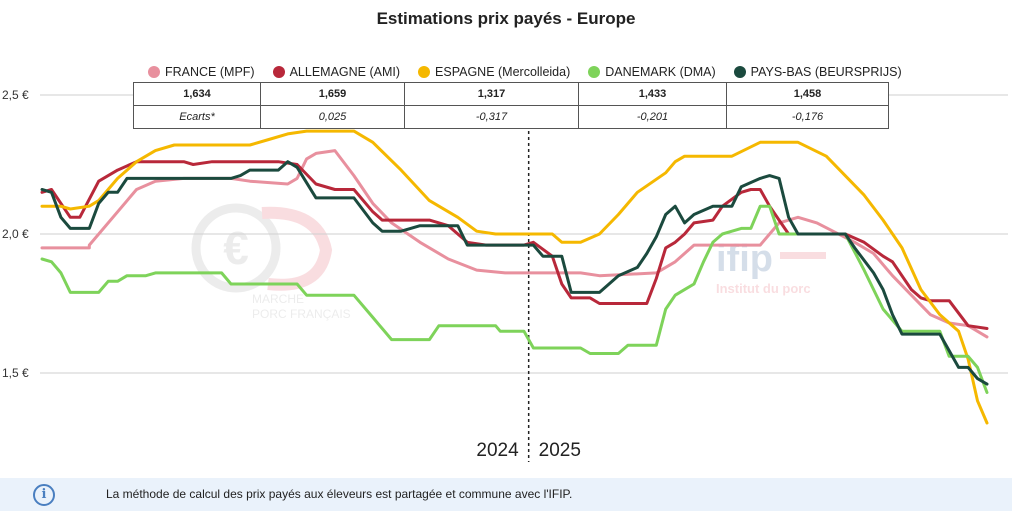 This screenshot has height=511, width=1012. What do you see at coordinates (197, 117) in the screenshot?
I see `ecarts-label: Ecarts*` at bounding box center [197, 117].